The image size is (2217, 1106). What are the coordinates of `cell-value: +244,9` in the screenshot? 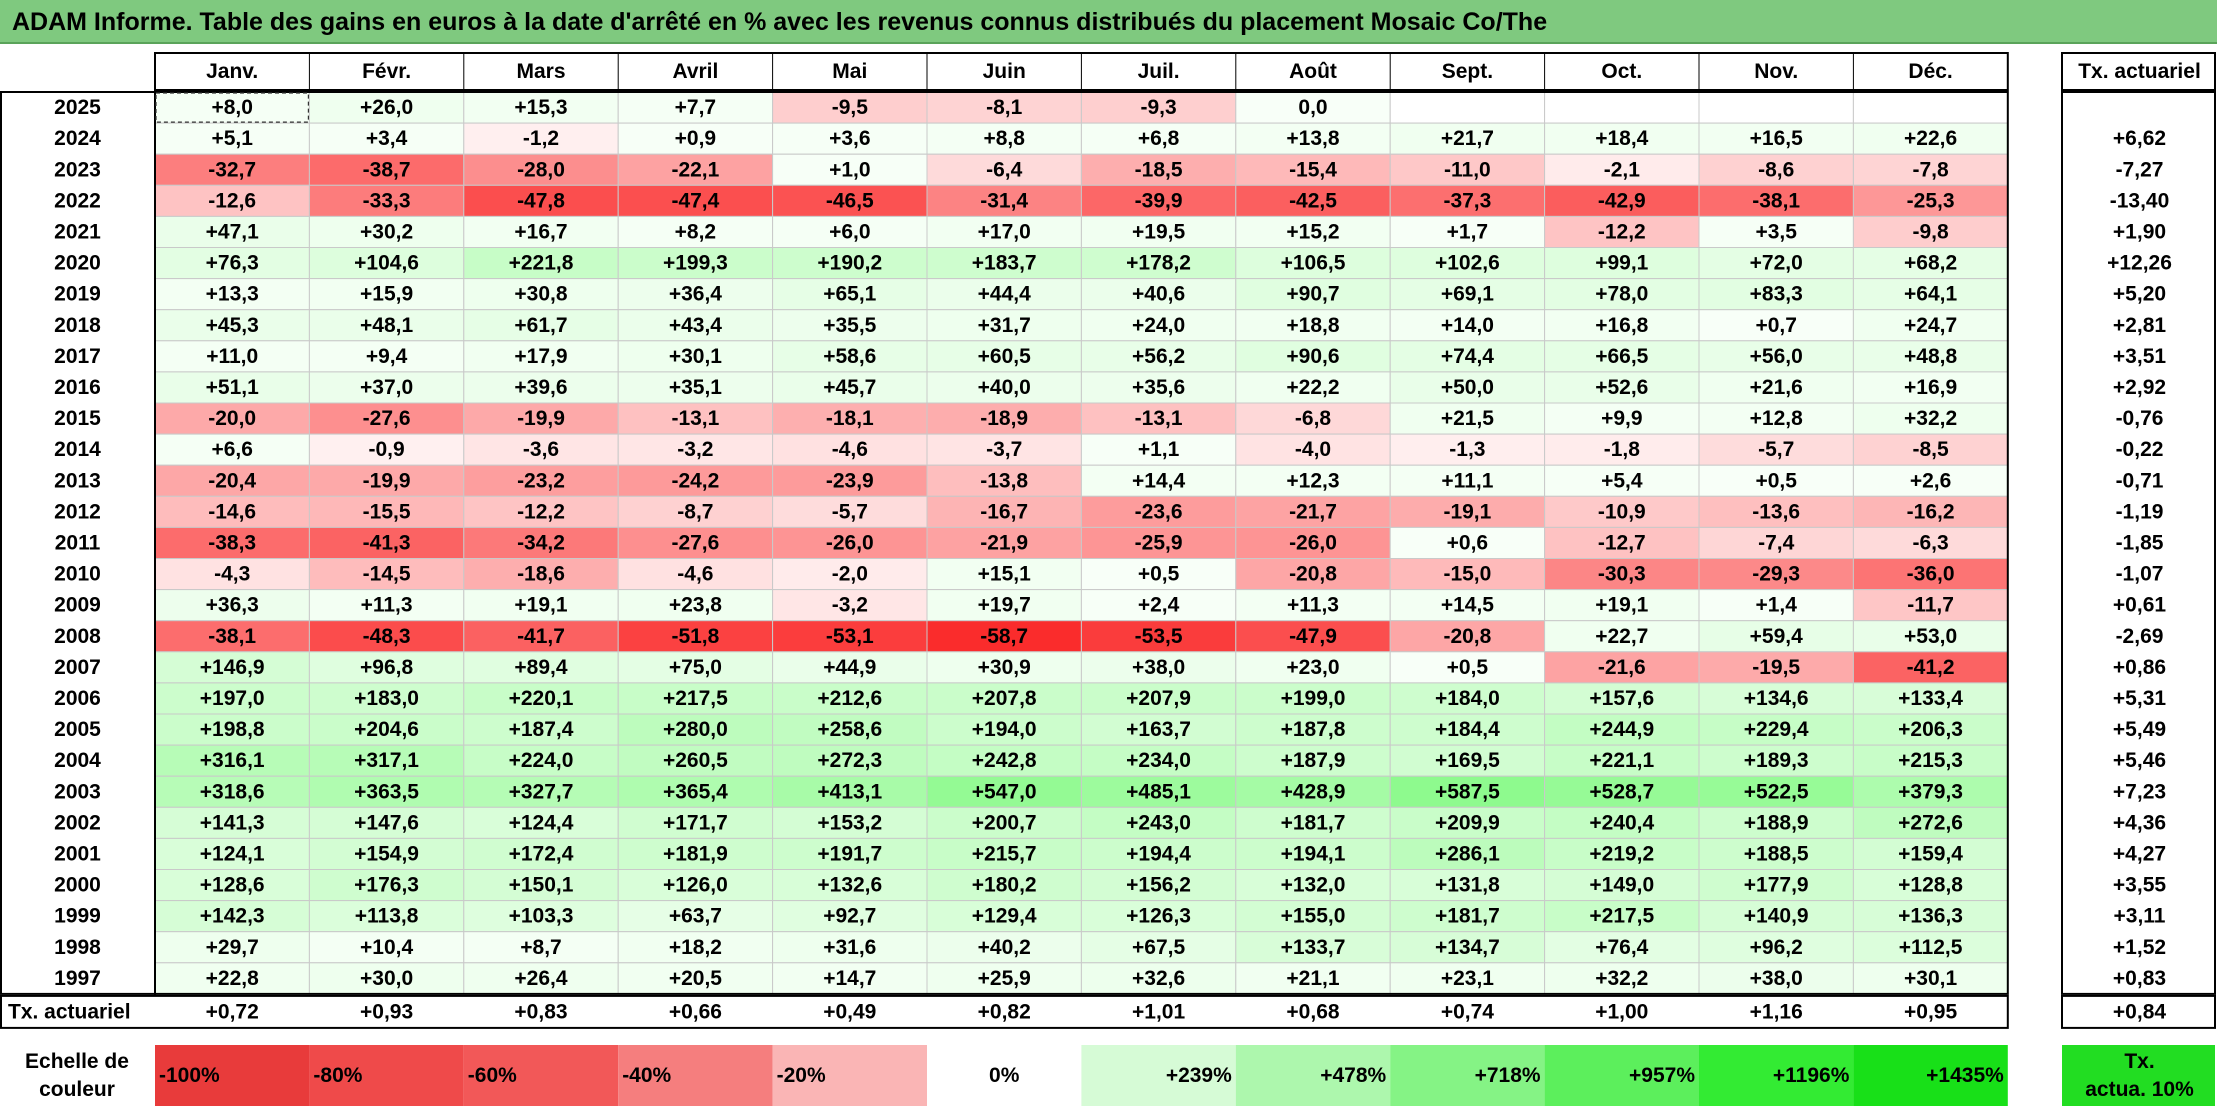 It's located at (1621, 729).